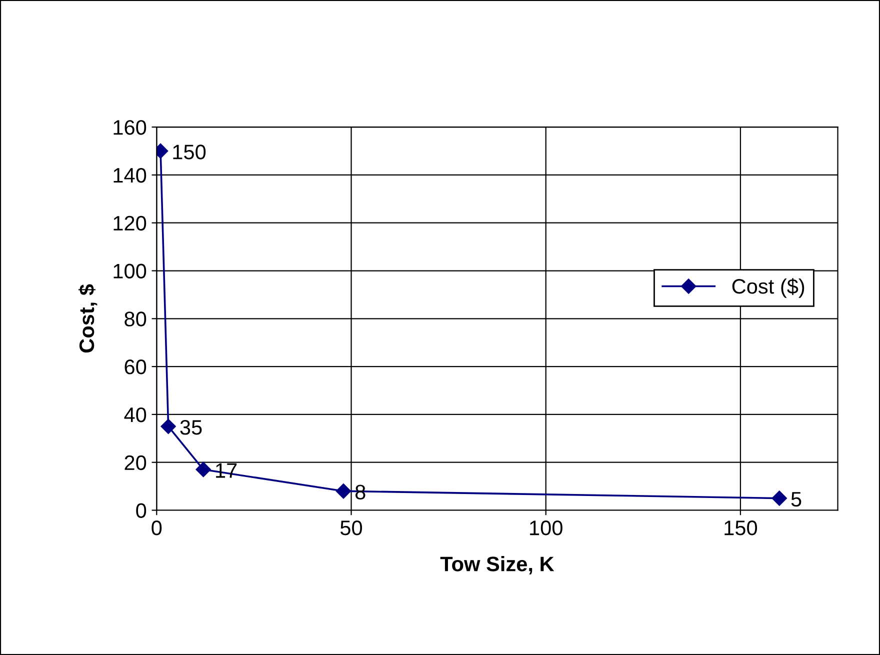  I want to click on x-tick-label: 100, so click(546, 528).